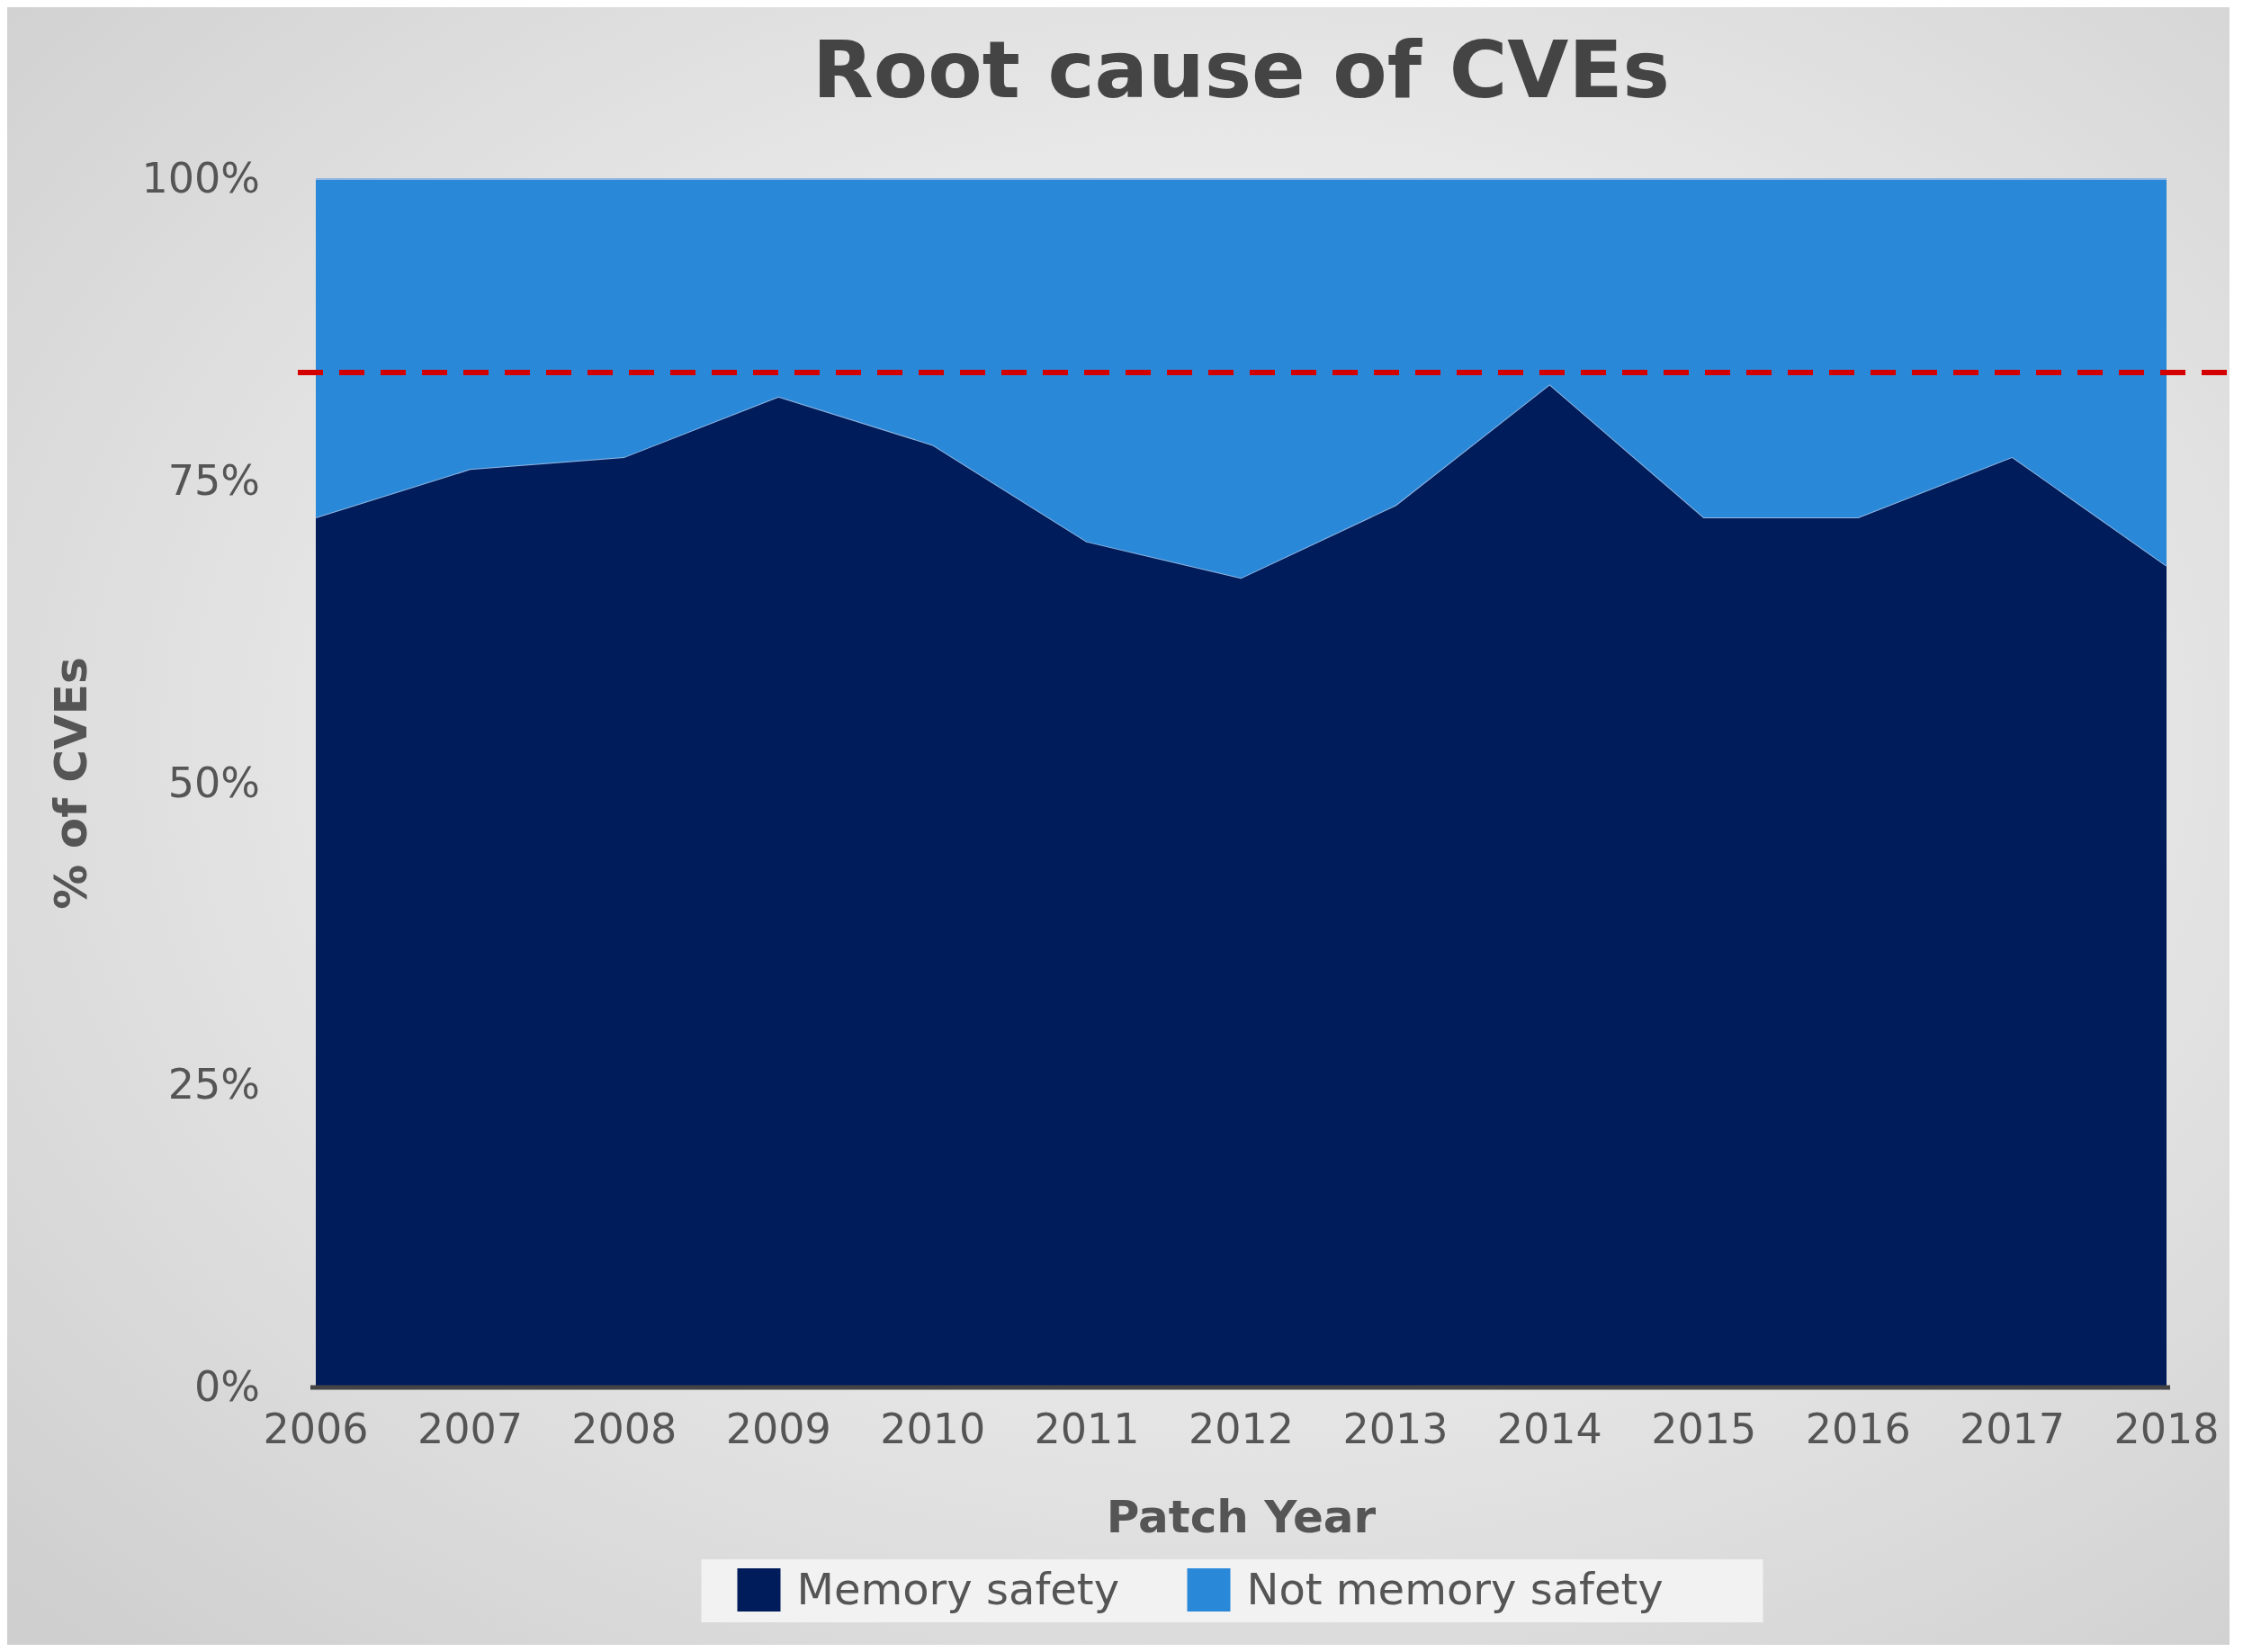 This screenshot has height=1652, width=2243. Describe the element at coordinates (71, 783) in the screenshot. I see `y-axis-title: % of CVEs` at that location.